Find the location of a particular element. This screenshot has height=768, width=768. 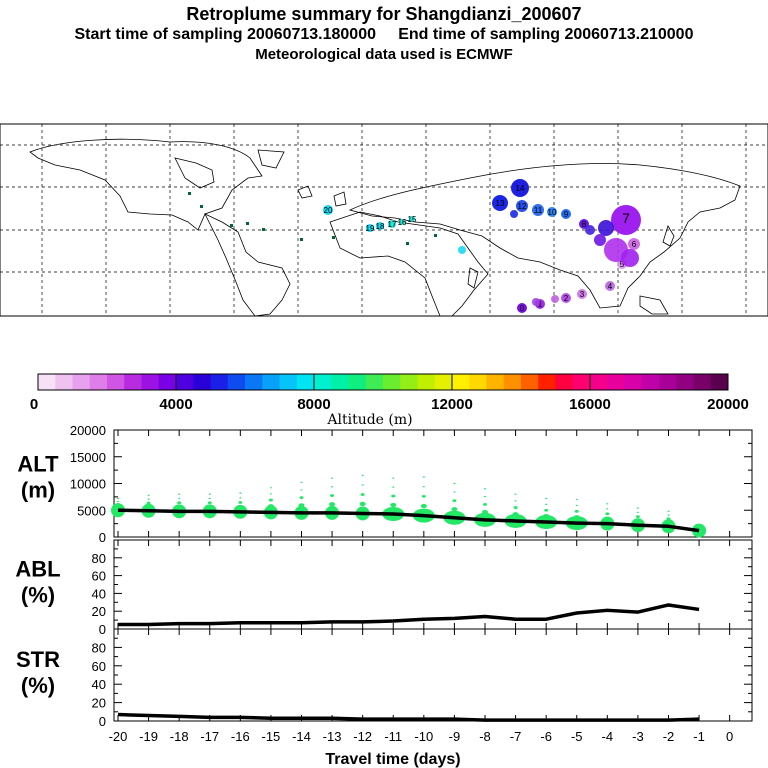

x-tick-label: -19 is located at coordinates (148, 736).